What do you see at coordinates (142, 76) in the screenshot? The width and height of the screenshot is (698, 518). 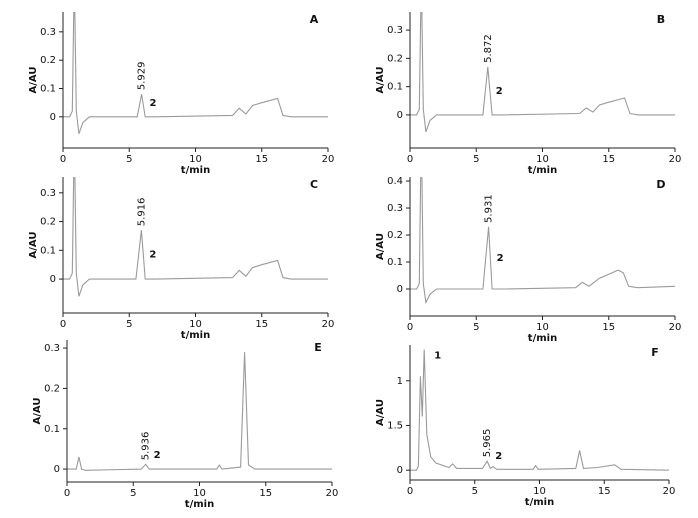 I see `peak-time-label: 5.929` at bounding box center [142, 76].